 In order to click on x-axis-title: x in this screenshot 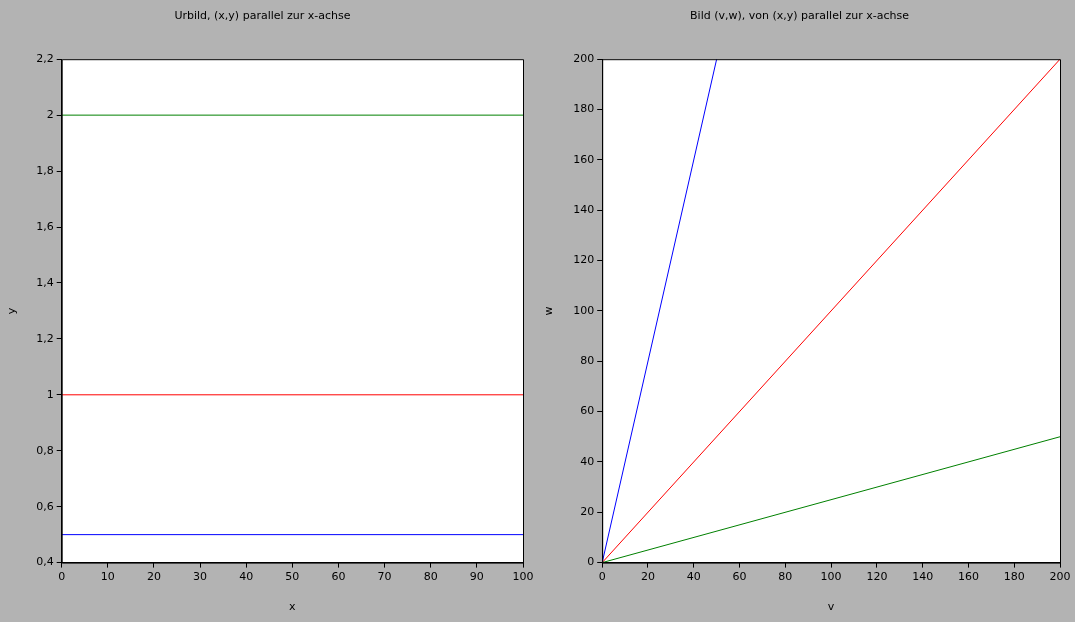, I will do `click(293, 607)`.